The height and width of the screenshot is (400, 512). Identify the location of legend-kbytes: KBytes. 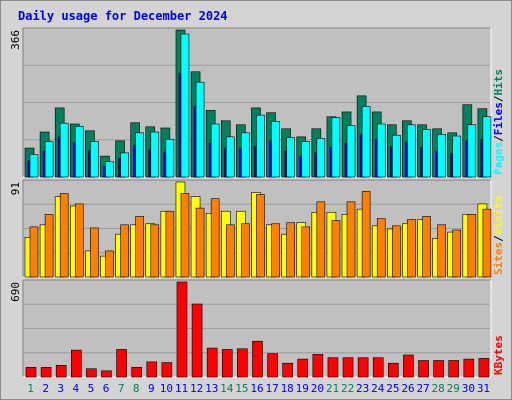
(498, 355).